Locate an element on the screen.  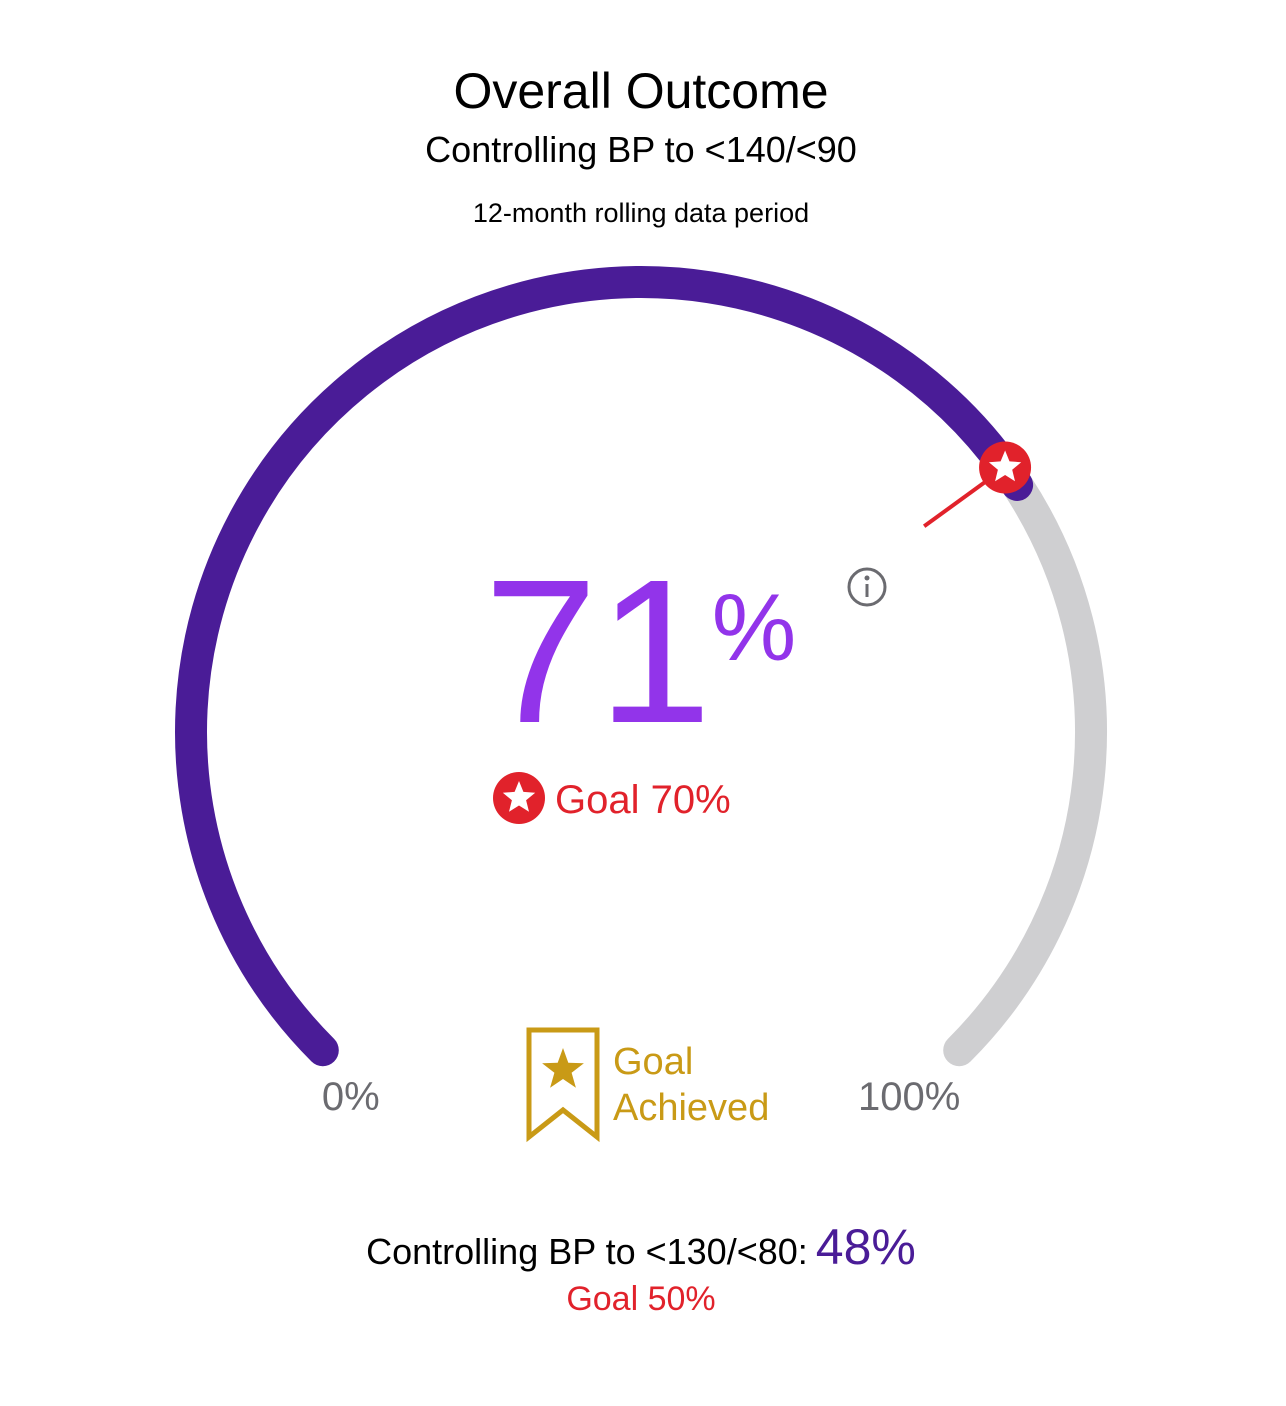
ribbon is located at coordinates (563, 1085).